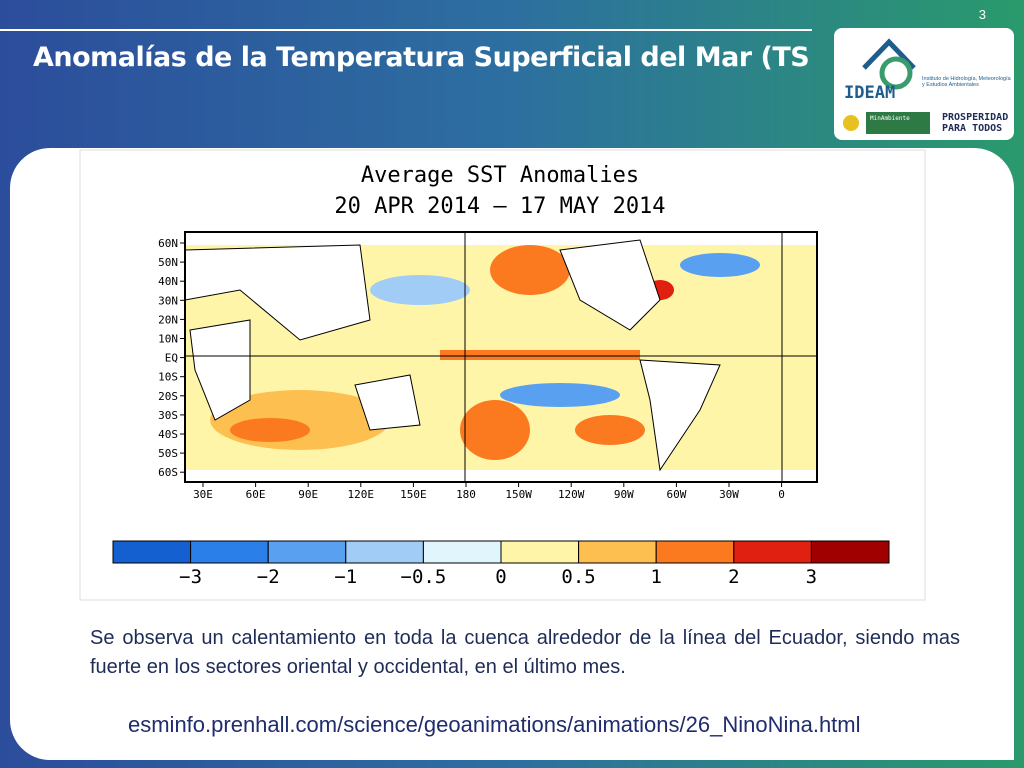  Describe the element at coordinates (466, 494) in the screenshot. I see `lon-label: 180` at that location.